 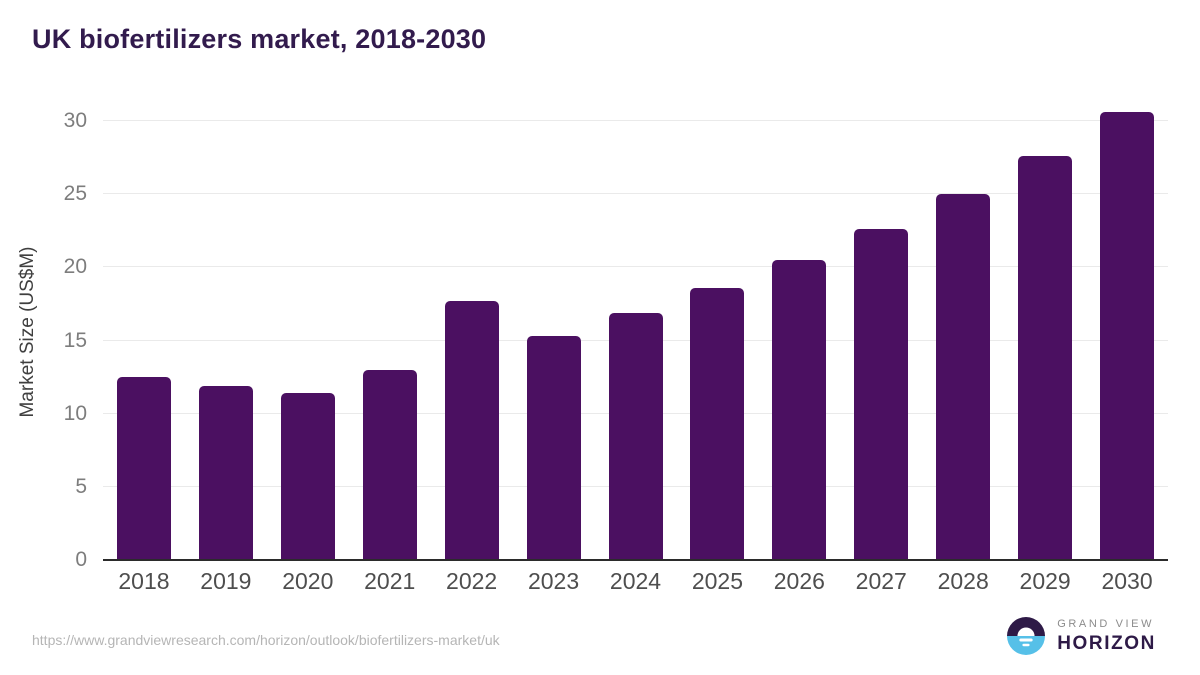 I want to click on y-tick-label-30: 30, so click(x=75, y=121).